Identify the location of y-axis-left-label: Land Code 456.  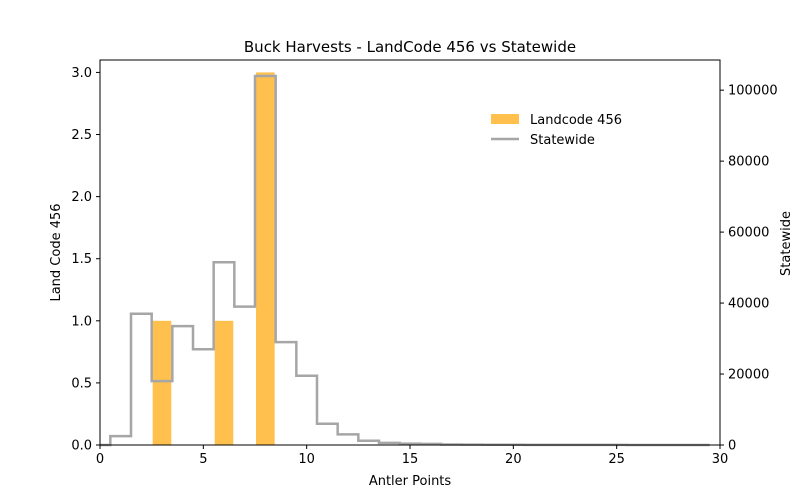
(56, 252).